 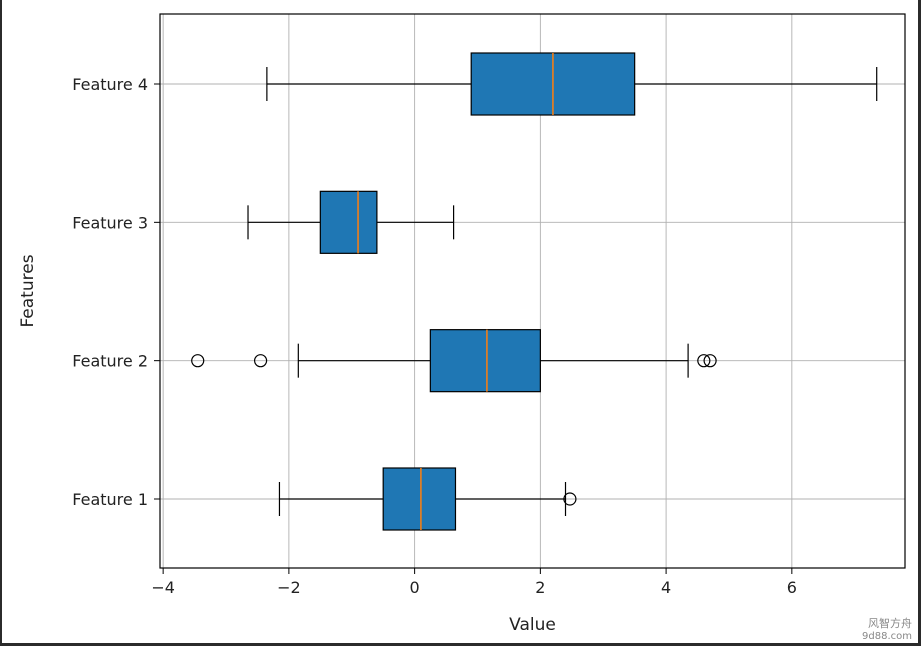 I want to click on watermark-line2: 9d88.com, so click(x=887, y=636).